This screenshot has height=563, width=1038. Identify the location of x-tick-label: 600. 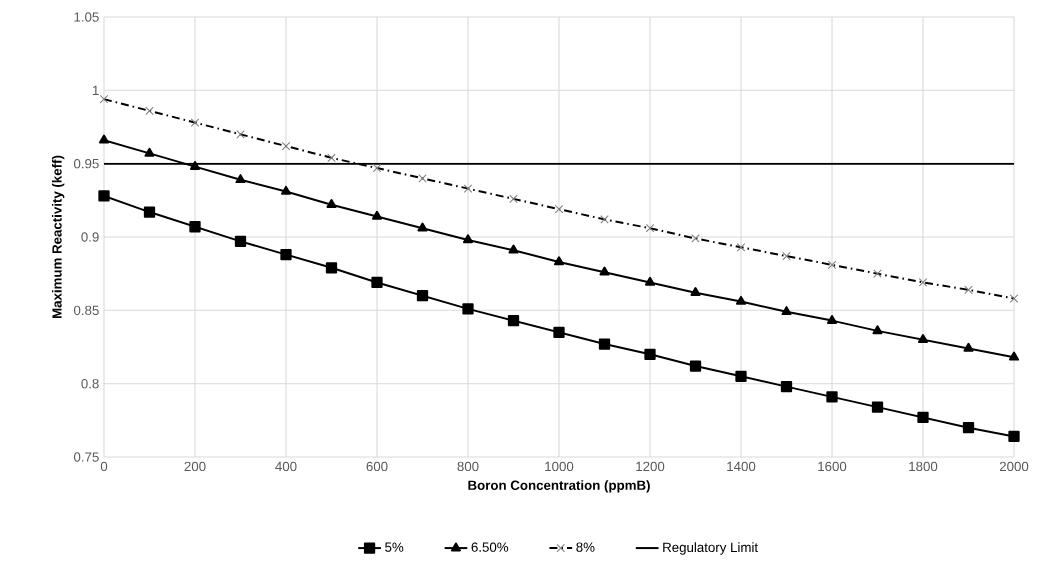
(377, 466).